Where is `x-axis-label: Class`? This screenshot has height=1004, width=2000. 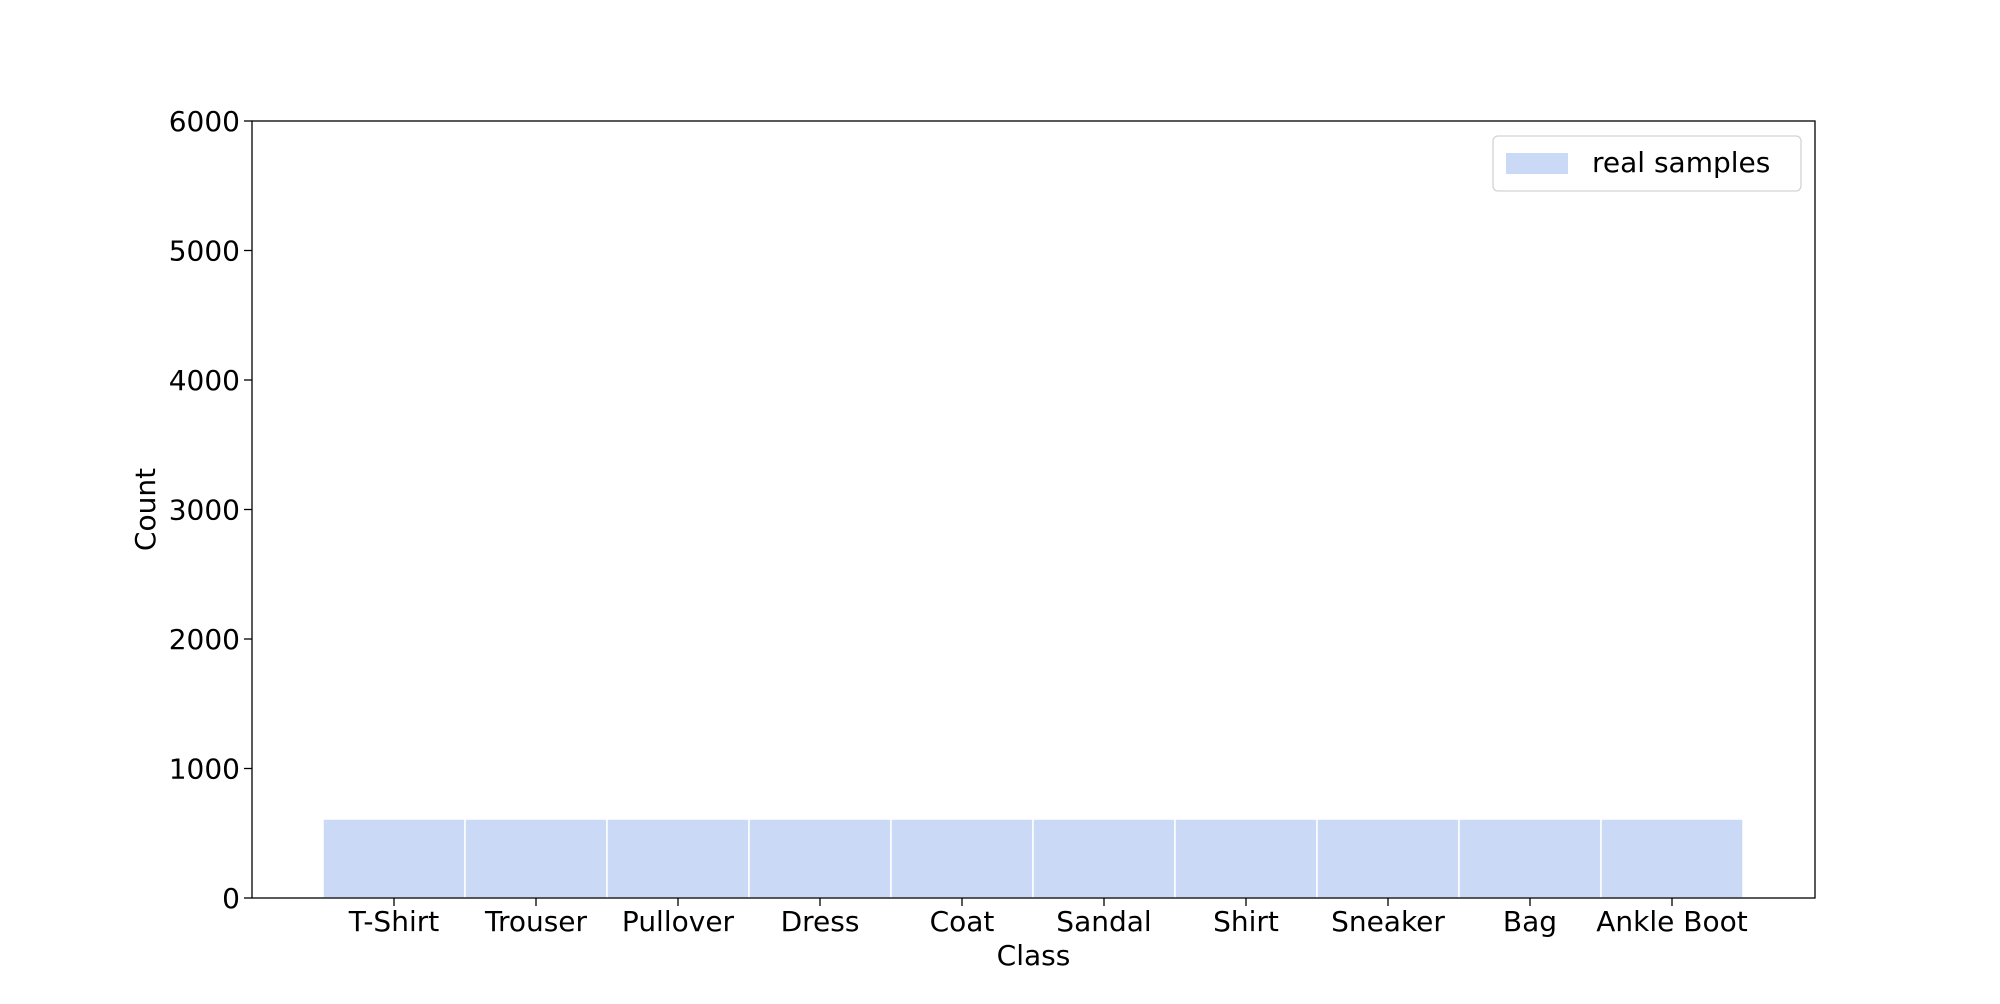 x-axis-label: Class is located at coordinates (1034, 955).